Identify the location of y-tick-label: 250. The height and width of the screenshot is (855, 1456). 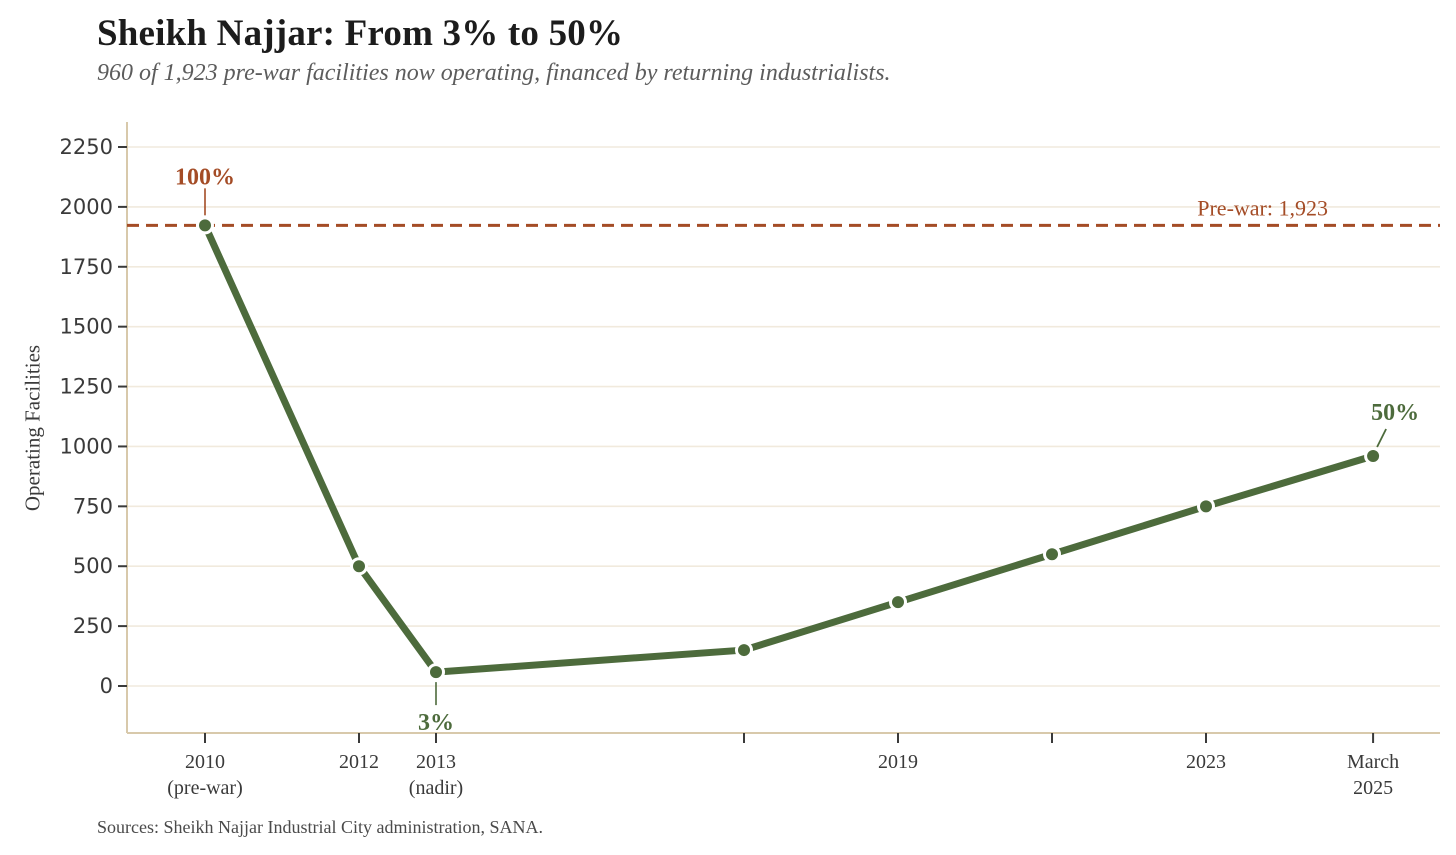
(93, 626).